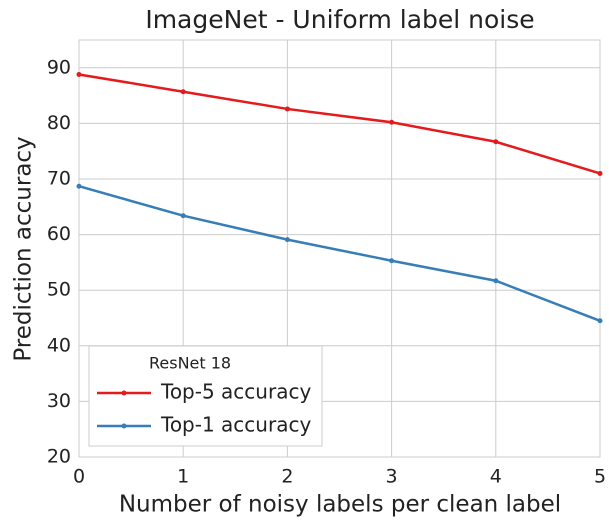 This screenshot has width=609, height=522. Describe the element at coordinates (235, 425) in the screenshot. I see `legend-label: Top-1 accuracy` at that location.